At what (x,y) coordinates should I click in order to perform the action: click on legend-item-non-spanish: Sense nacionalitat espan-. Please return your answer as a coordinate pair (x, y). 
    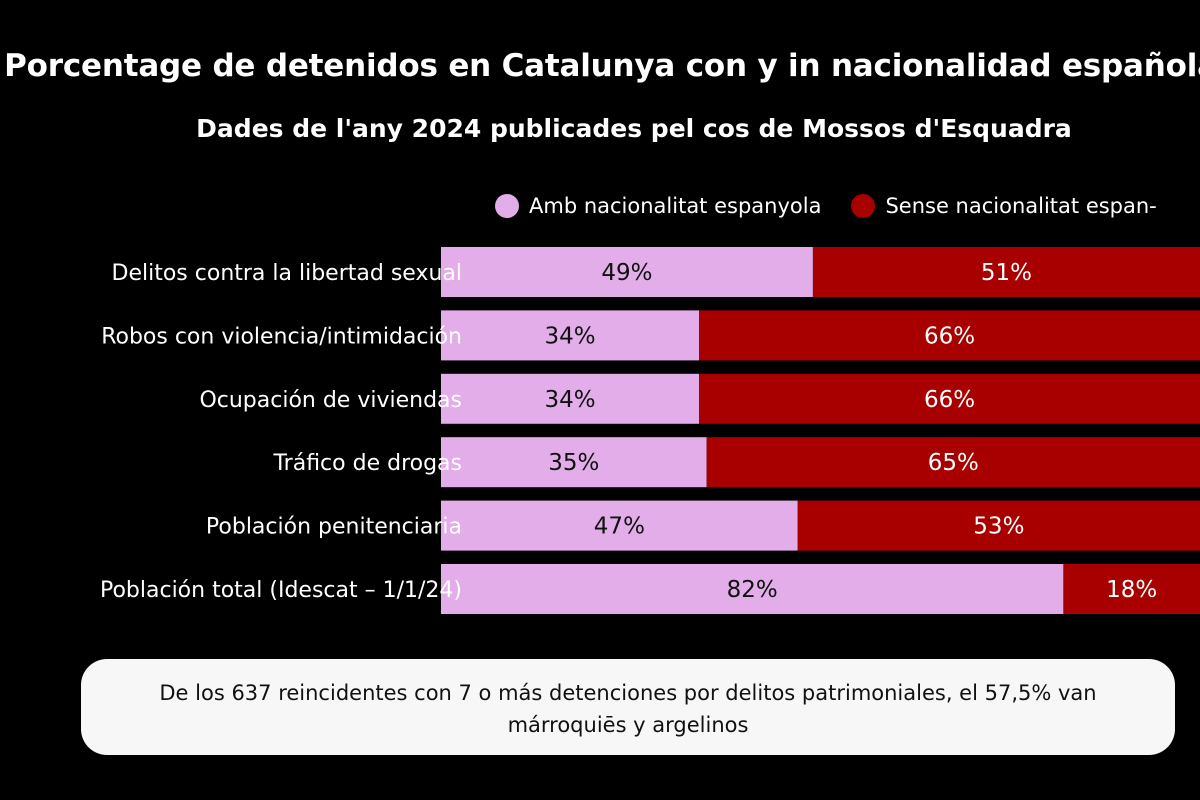
    Looking at the image, I should click on (1004, 206).